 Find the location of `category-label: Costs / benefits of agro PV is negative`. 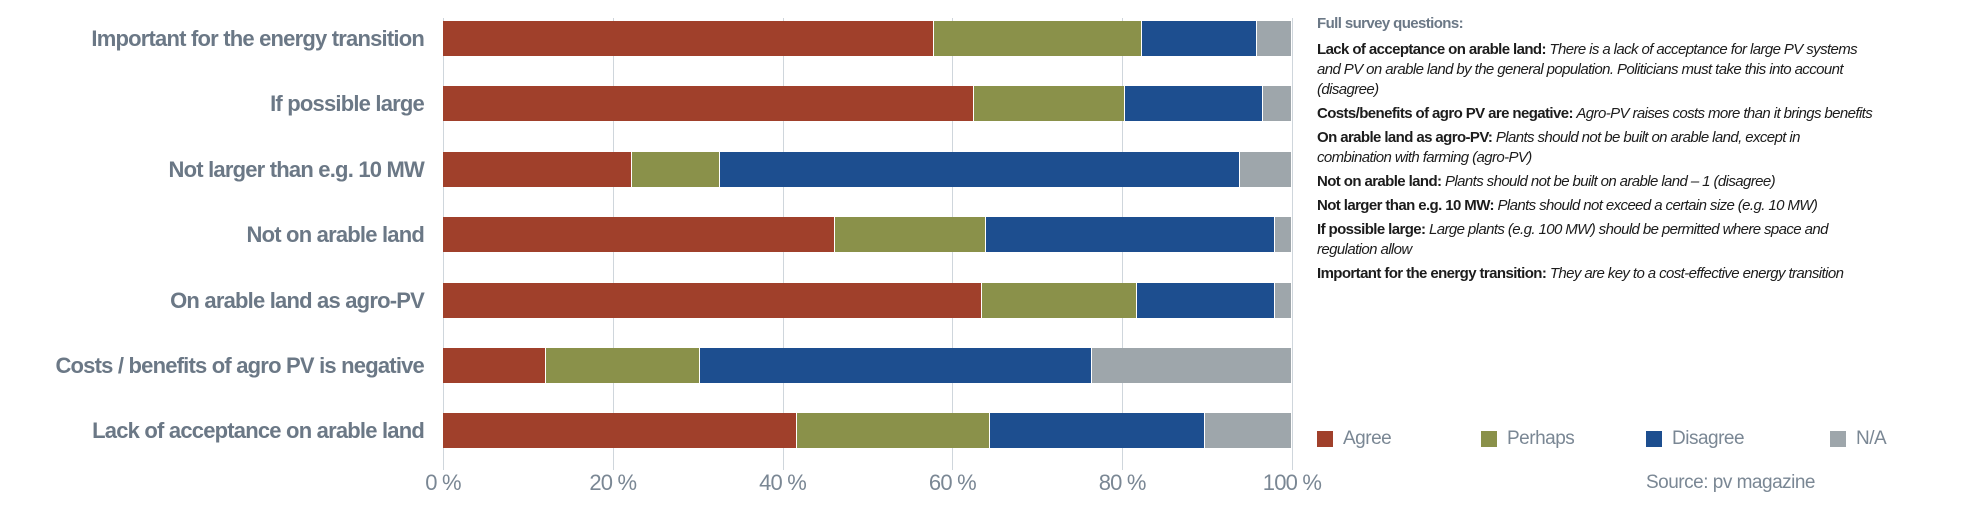

category-label: Costs / benefits of agro PV is negative is located at coordinates (239, 365).